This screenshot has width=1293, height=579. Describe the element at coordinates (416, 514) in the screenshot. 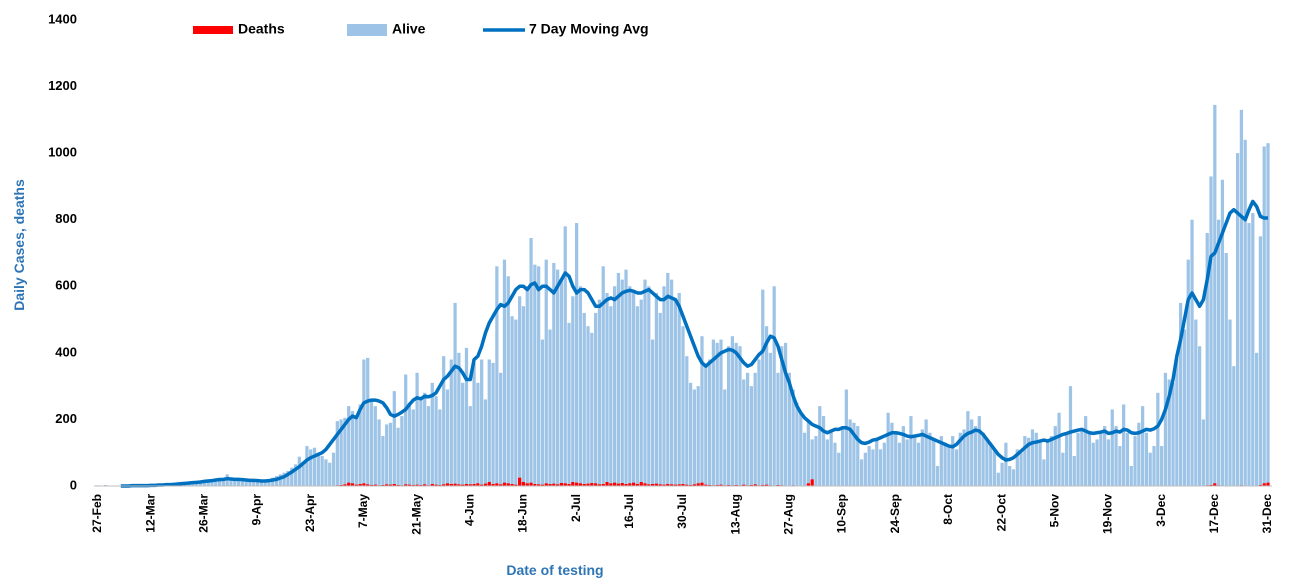

I see `x-tick-label: 21-May` at that location.